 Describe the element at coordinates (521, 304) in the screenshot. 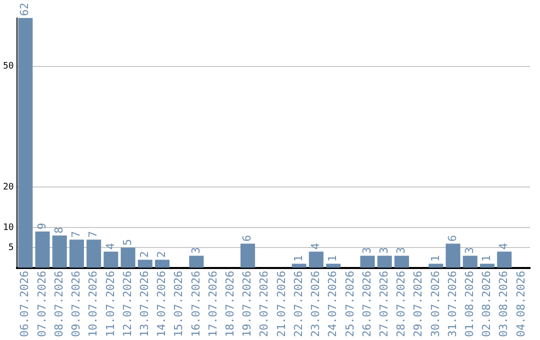

I see `x-tick-label: 04.08.2026` at that location.